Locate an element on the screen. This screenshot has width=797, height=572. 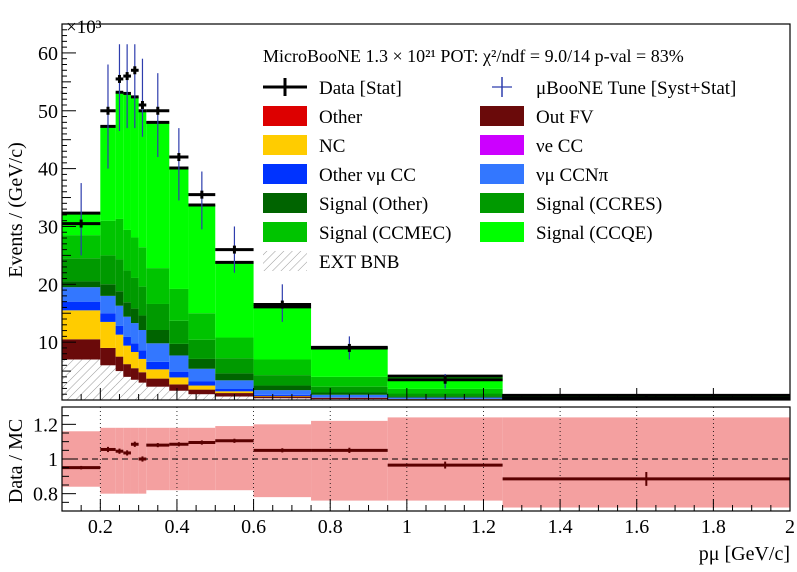
bar-signal-other--5 is located at coordinates (142, 323).